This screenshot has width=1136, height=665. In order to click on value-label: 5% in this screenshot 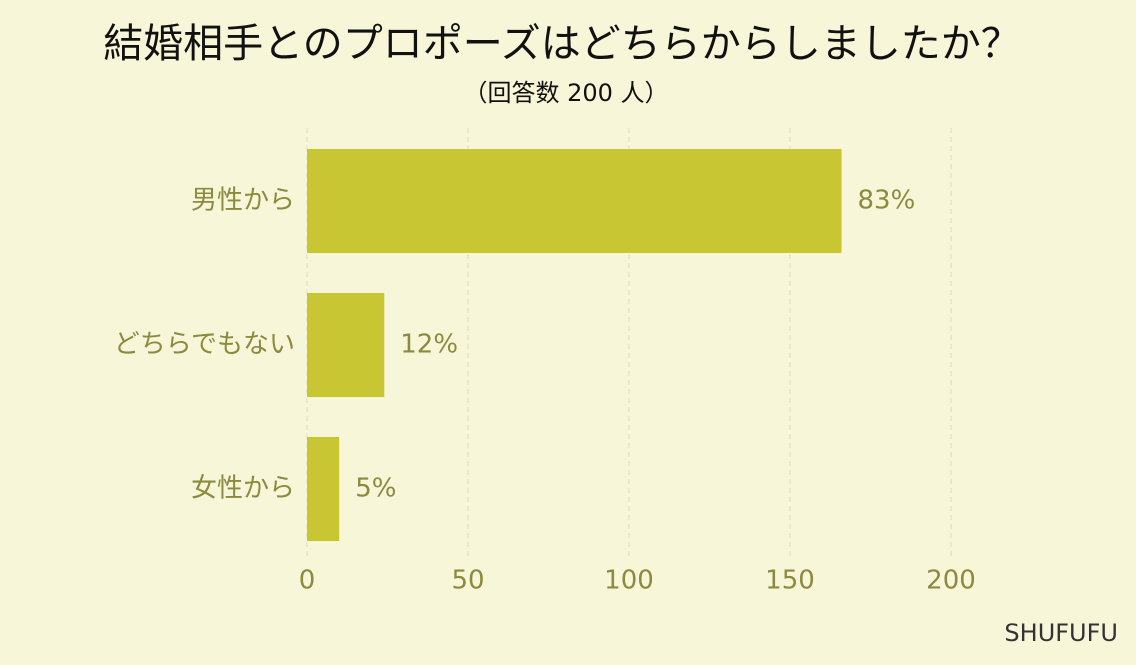, I will do `click(375, 489)`.